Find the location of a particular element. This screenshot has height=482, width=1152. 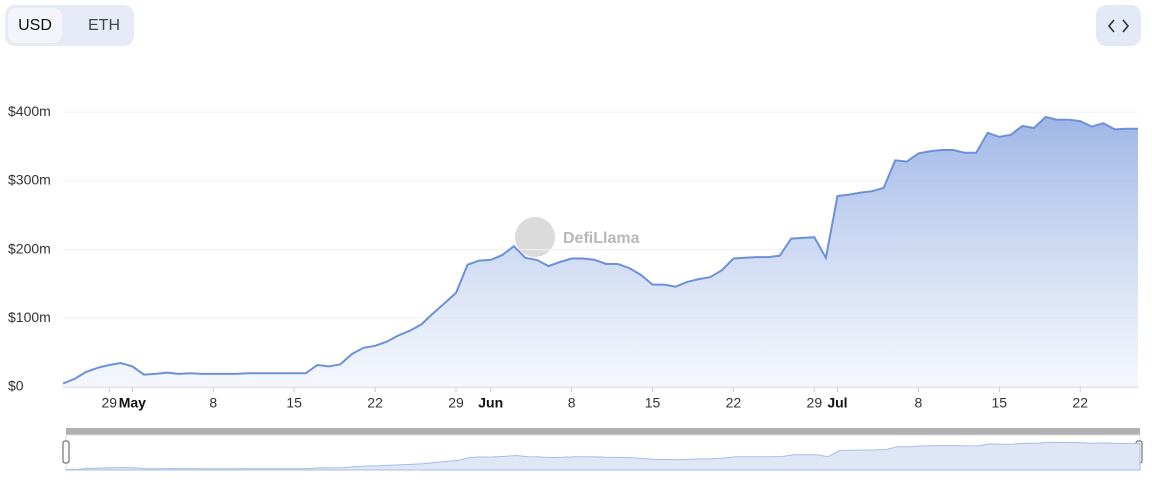

embed-button is located at coordinates (1118, 25).